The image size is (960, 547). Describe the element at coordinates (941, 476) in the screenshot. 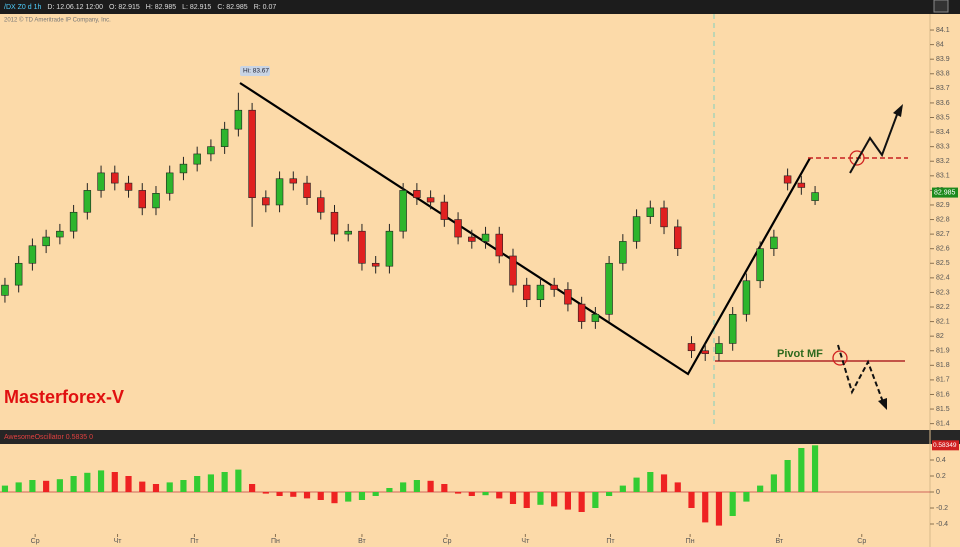

I see `osc-y-tick-label: 0.2` at that location.